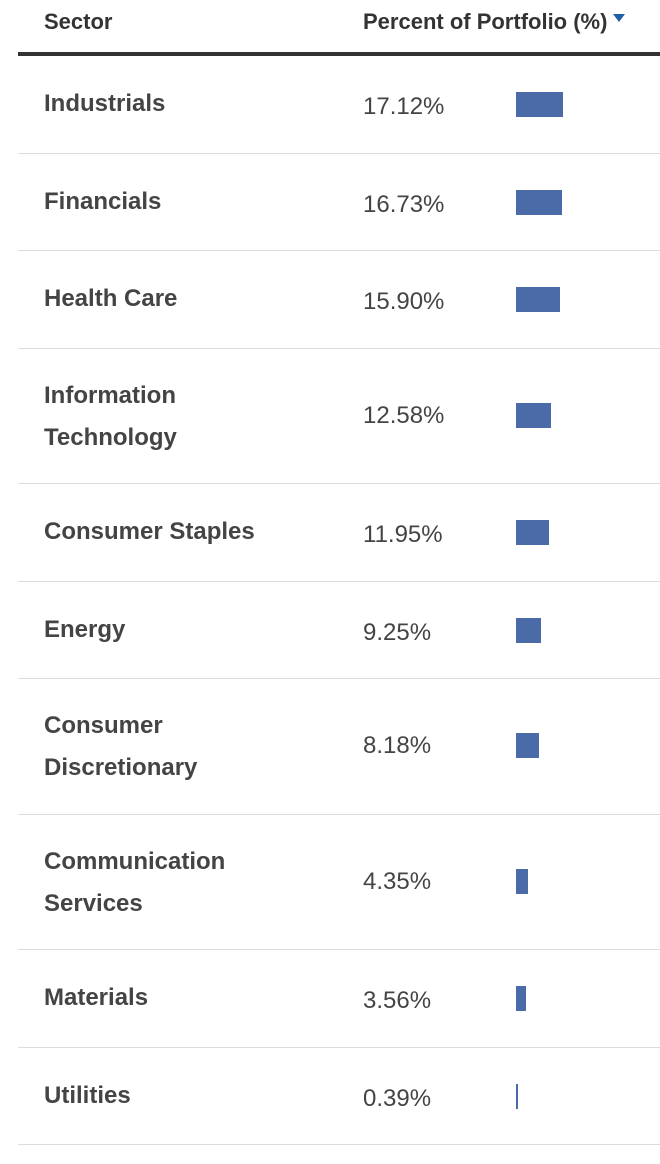 The image size is (660, 1164). What do you see at coordinates (105, 103) in the screenshot?
I see `sector-name: Industrials` at bounding box center [105, 103].